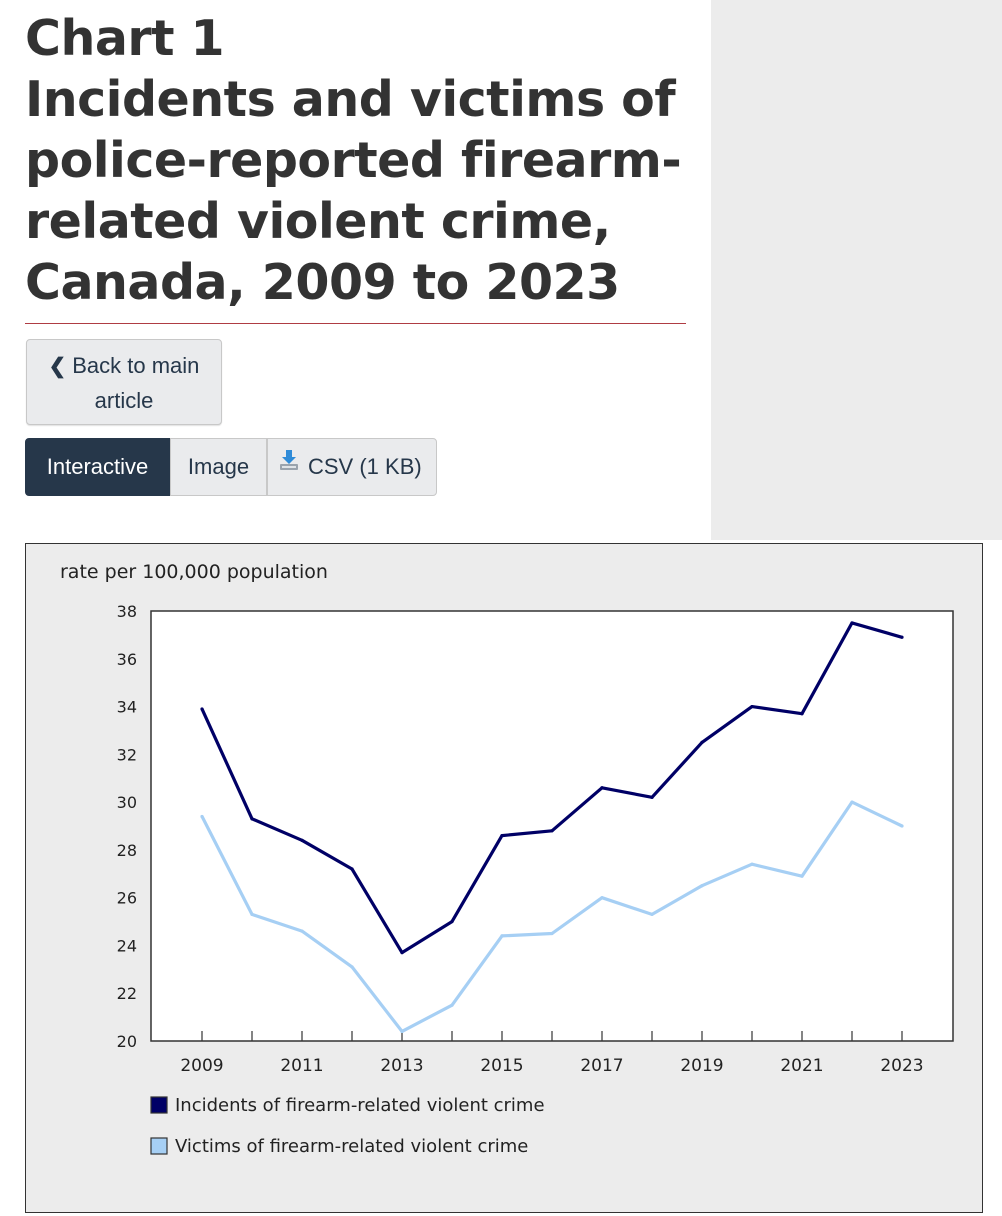 Image resolution: width=1002 pixels, height=1216 pixels. Describe the element at coordinates (127, 611) in the screenshot. I see `y-tick-label: 38` at that location.